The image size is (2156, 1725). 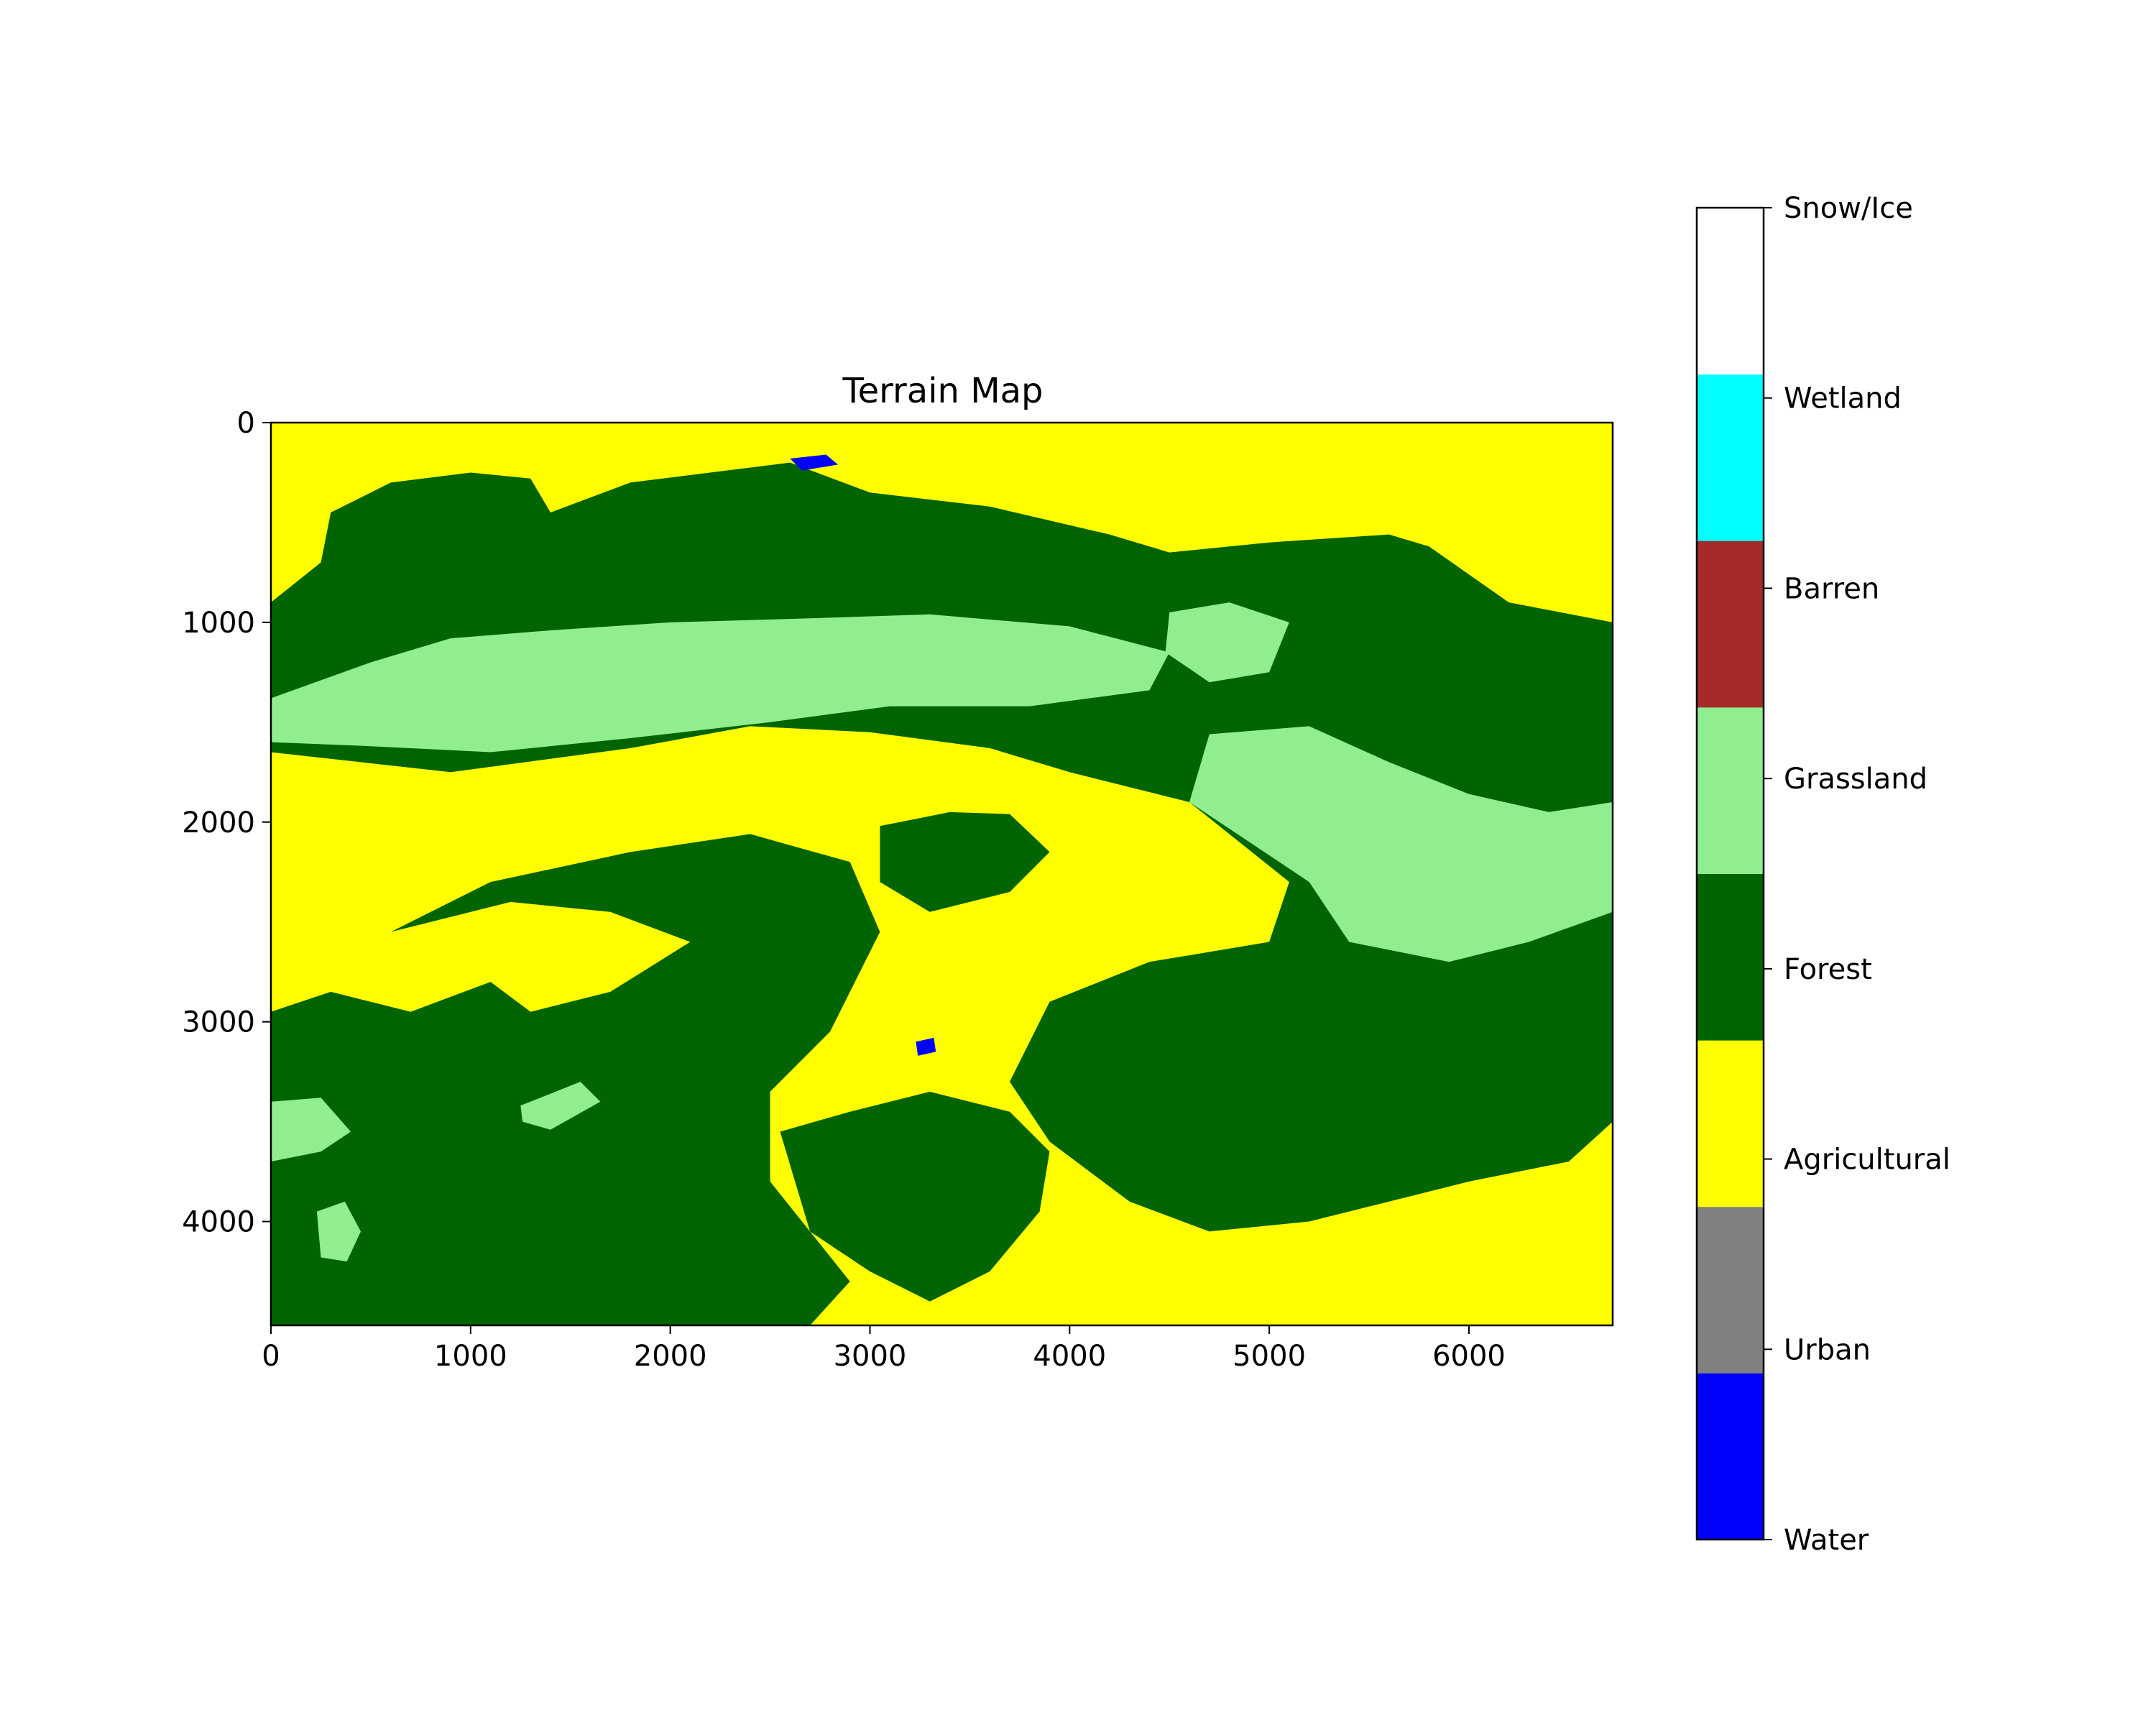 I want to click on x-tick-label: 5000, so click(x=1269, y=1356).